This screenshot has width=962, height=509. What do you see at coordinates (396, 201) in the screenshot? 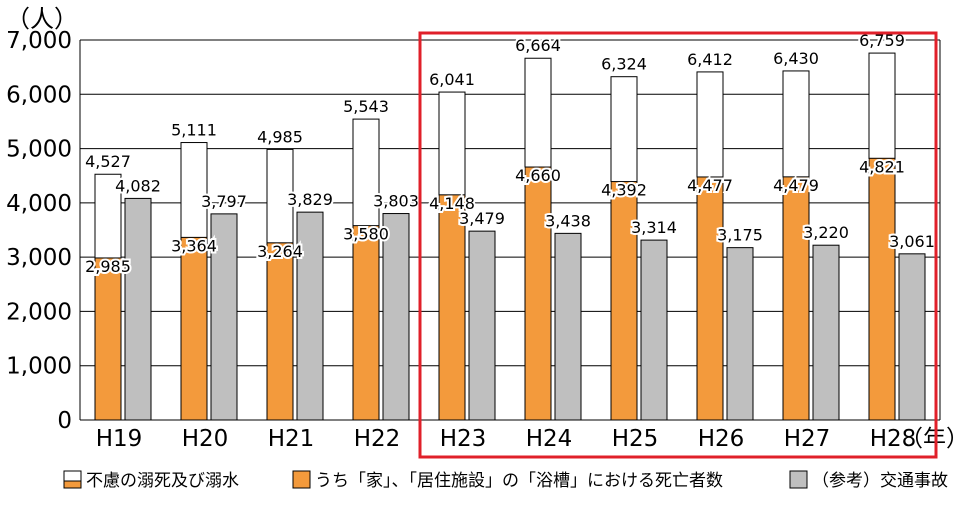
I see `data-label-traffic: 3,803` at bounding box center [396, 201].